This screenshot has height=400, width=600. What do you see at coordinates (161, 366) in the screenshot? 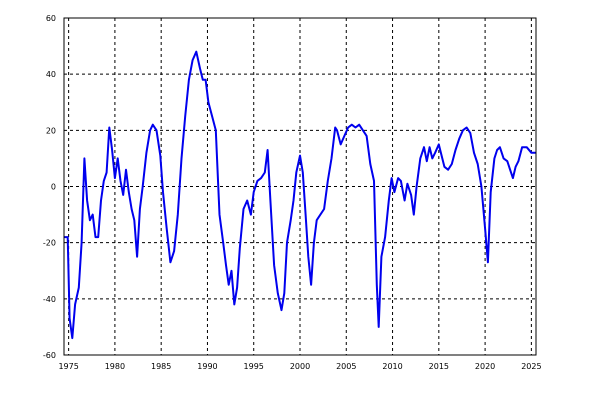
I see `x-tick-label: 1985` at bounding box center [161, 366].